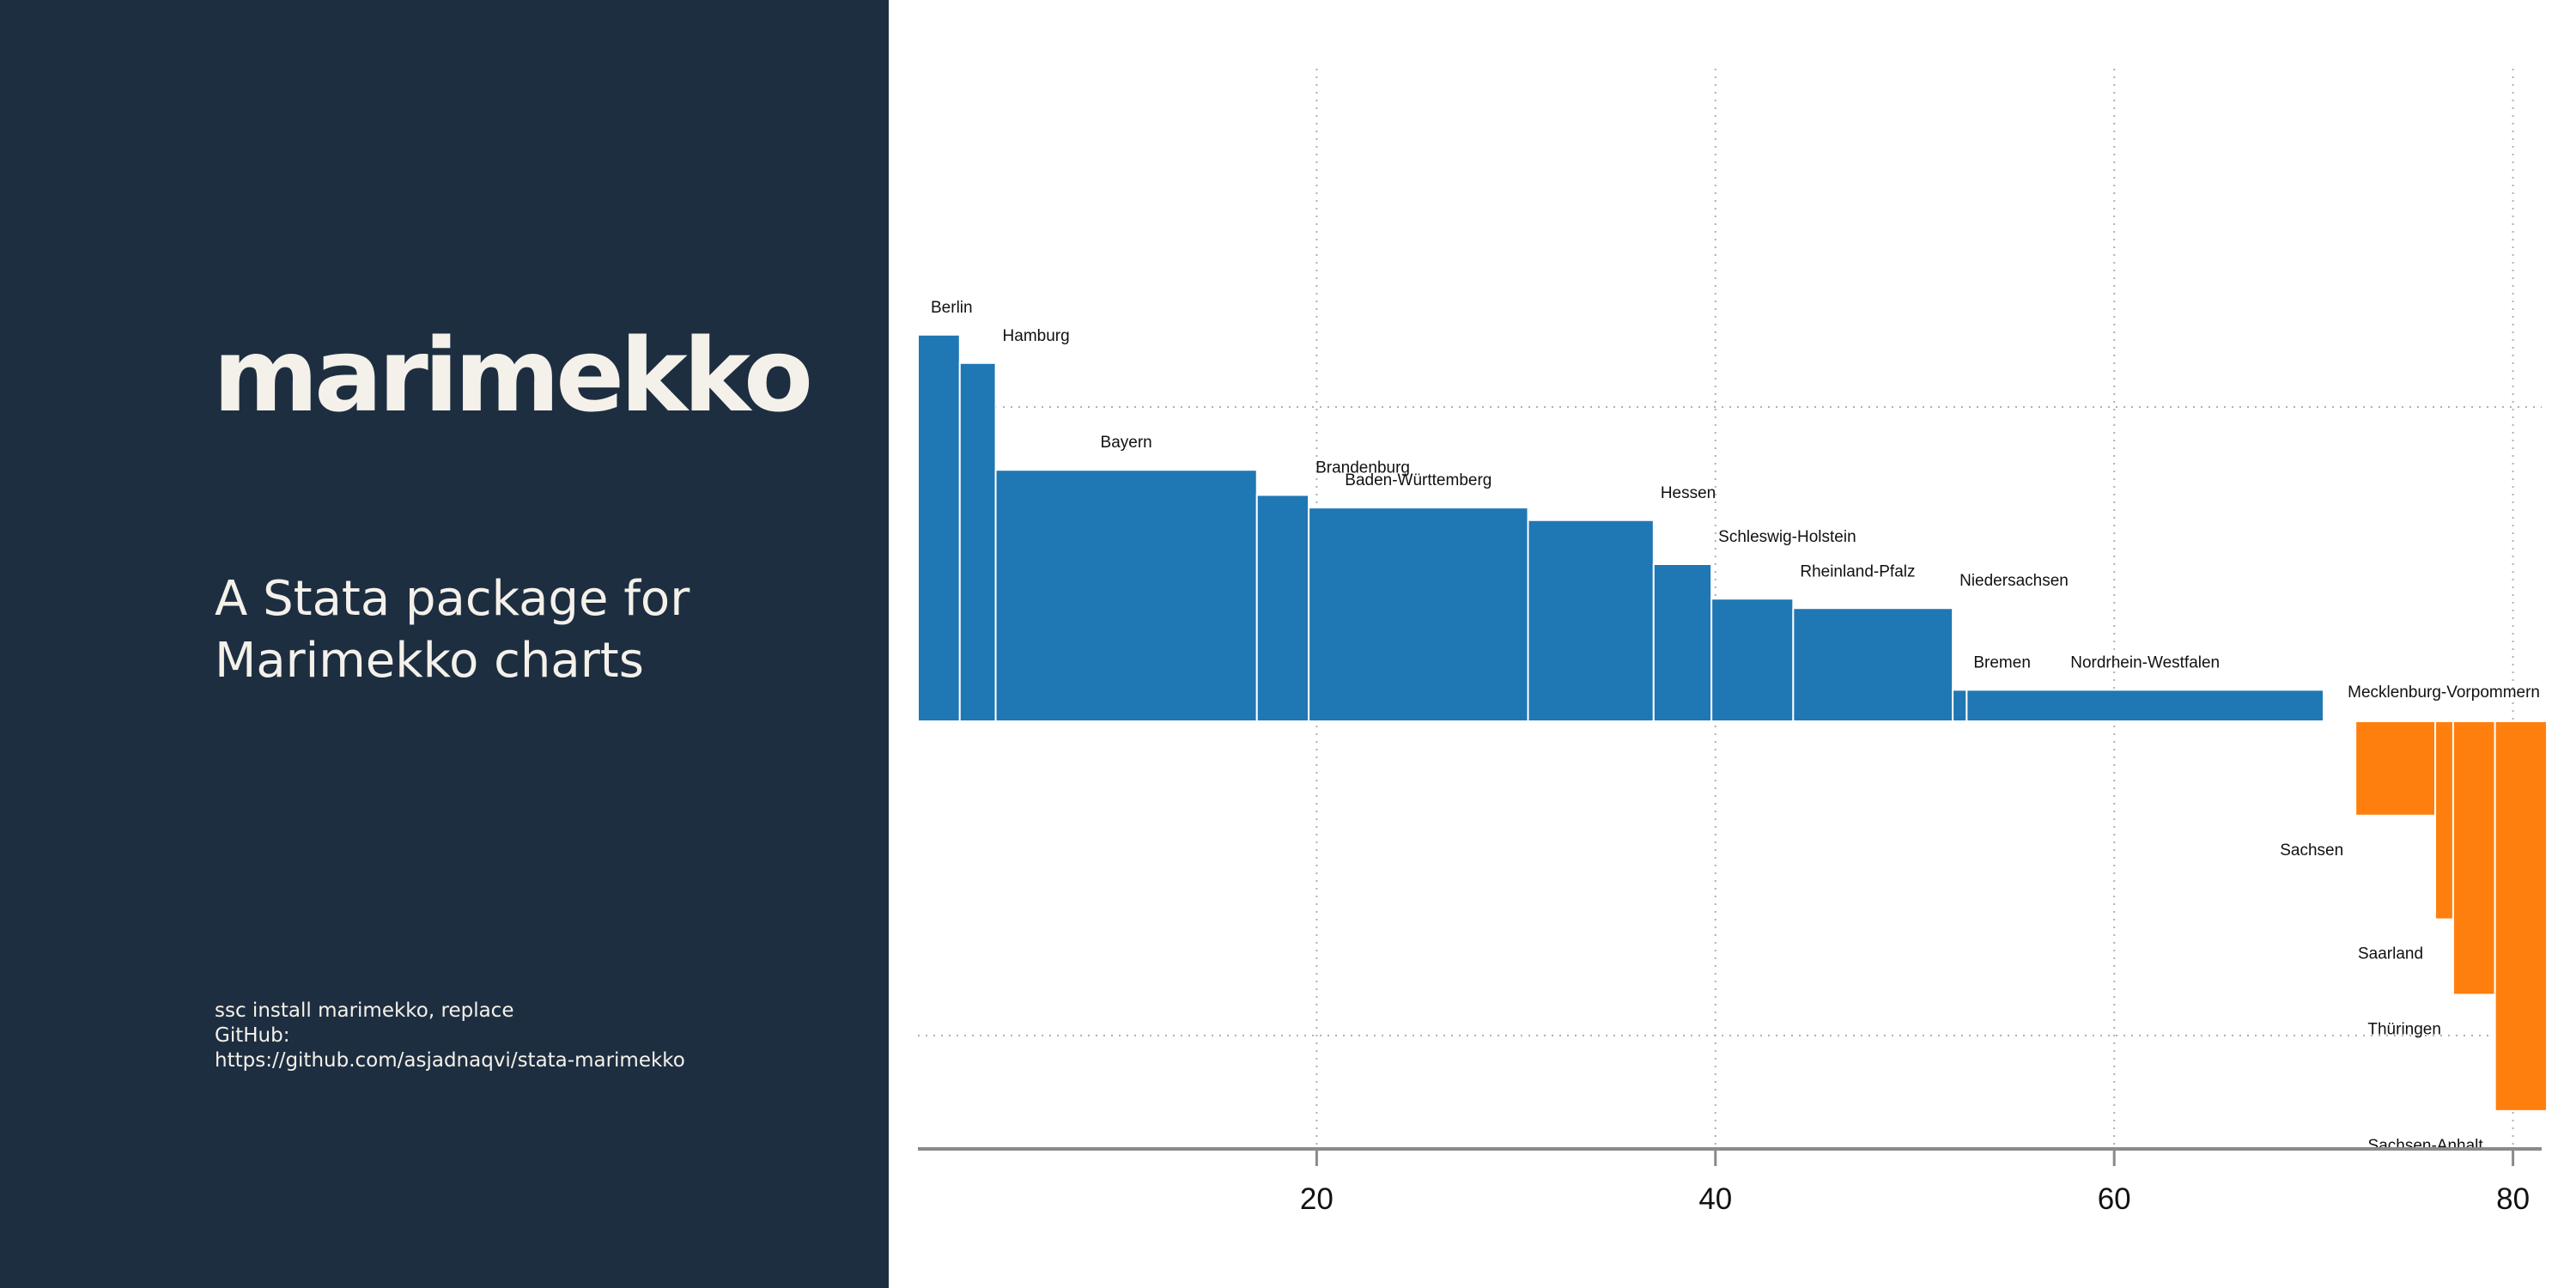 The width and height of the screenshot is (2576, 1288). I want to click on bar-baden-w-rttemberg, so click(1418, 614).